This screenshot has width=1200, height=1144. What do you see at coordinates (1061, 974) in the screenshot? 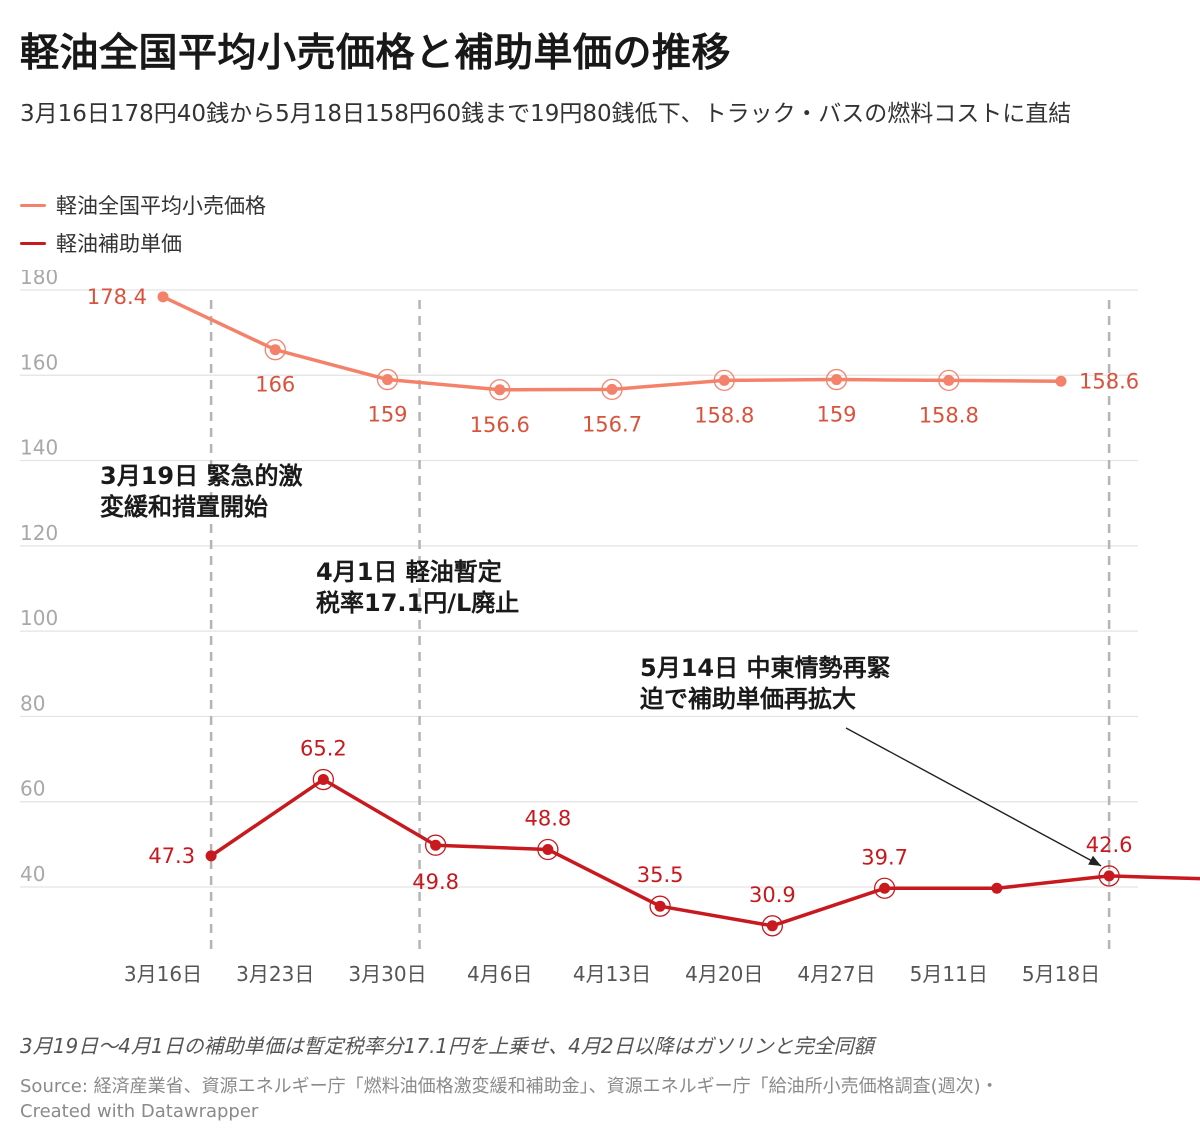
I see `x-tick-label: 5月18日` at bounding box center [1061, 974].